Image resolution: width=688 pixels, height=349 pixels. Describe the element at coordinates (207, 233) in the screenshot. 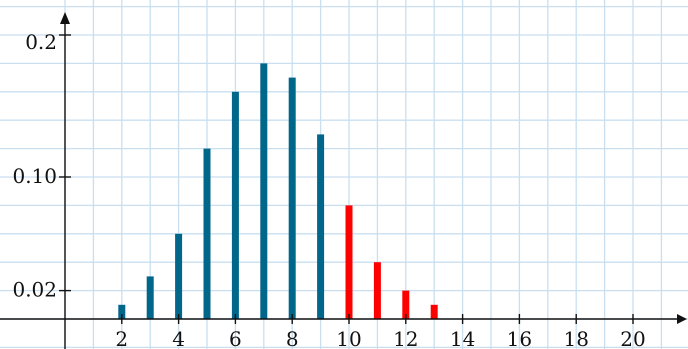

I see `bar-x5` at that location.